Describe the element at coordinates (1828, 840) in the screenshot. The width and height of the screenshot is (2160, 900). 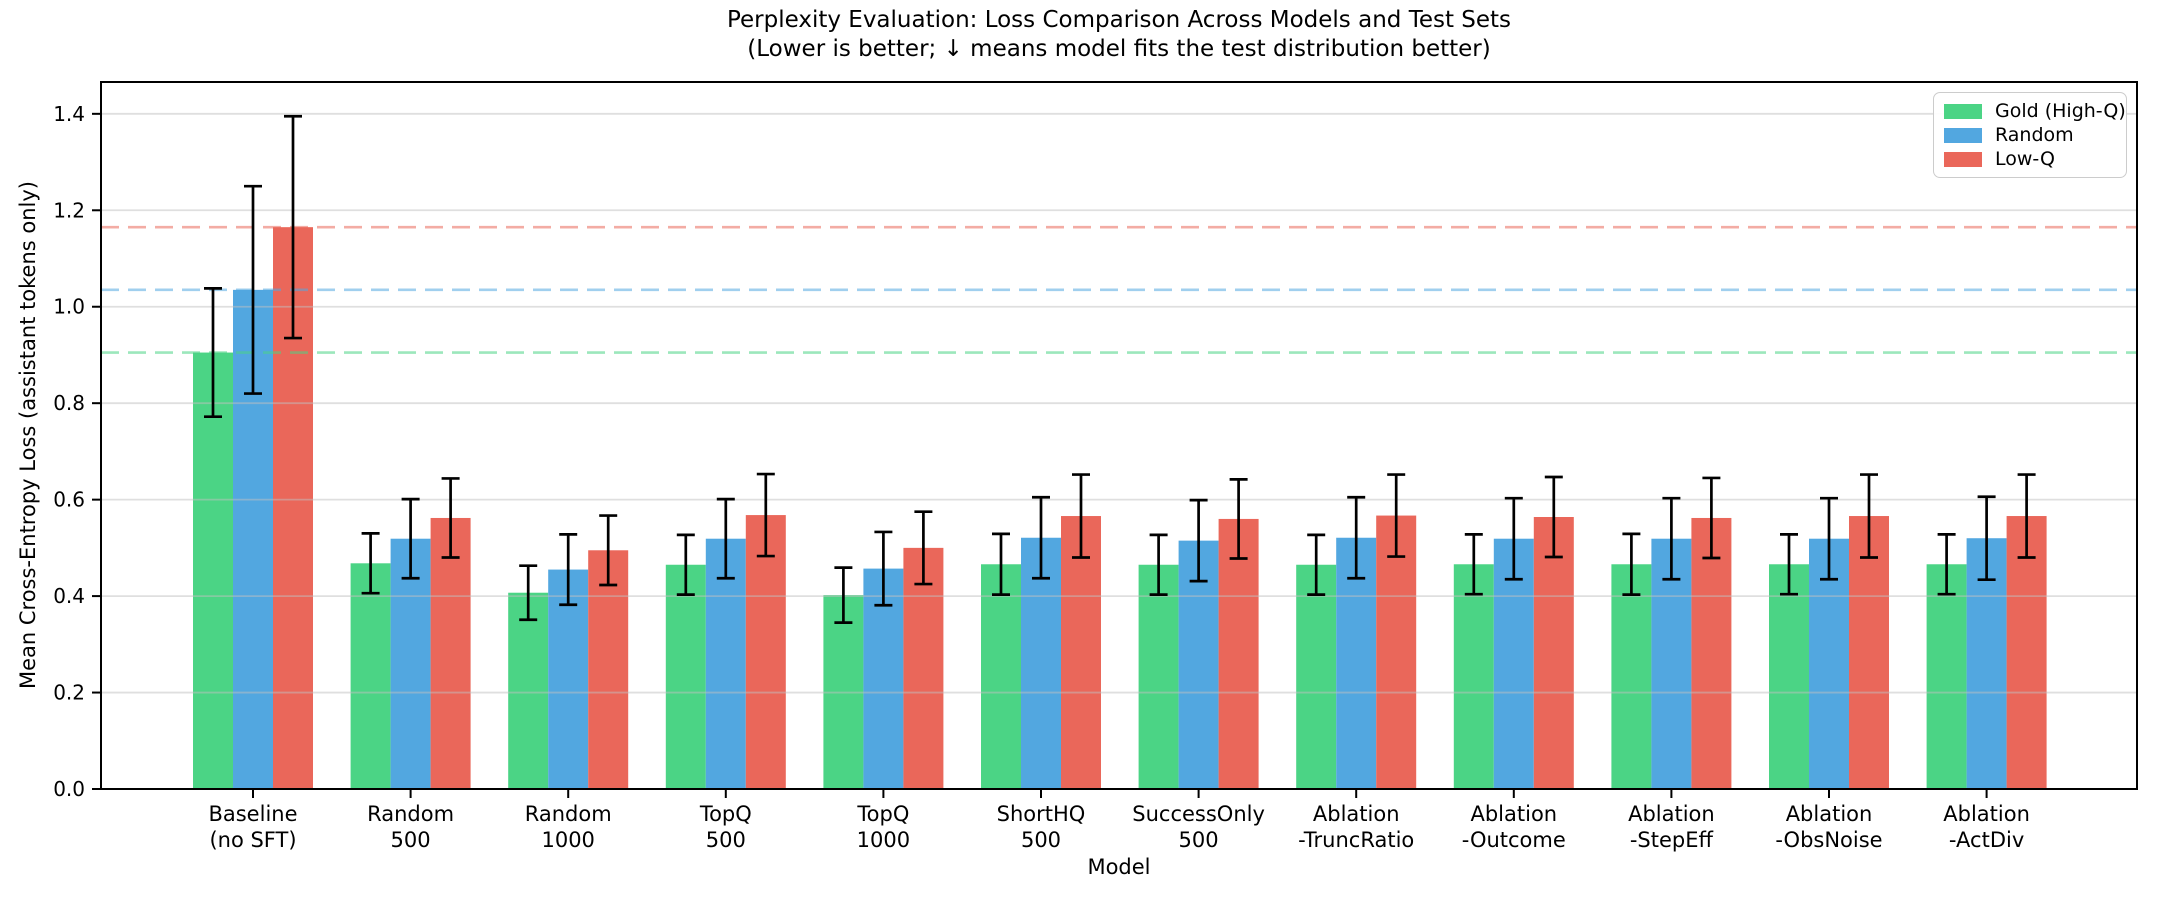
I see `x-tick-label: -ObsNoise` at that location.